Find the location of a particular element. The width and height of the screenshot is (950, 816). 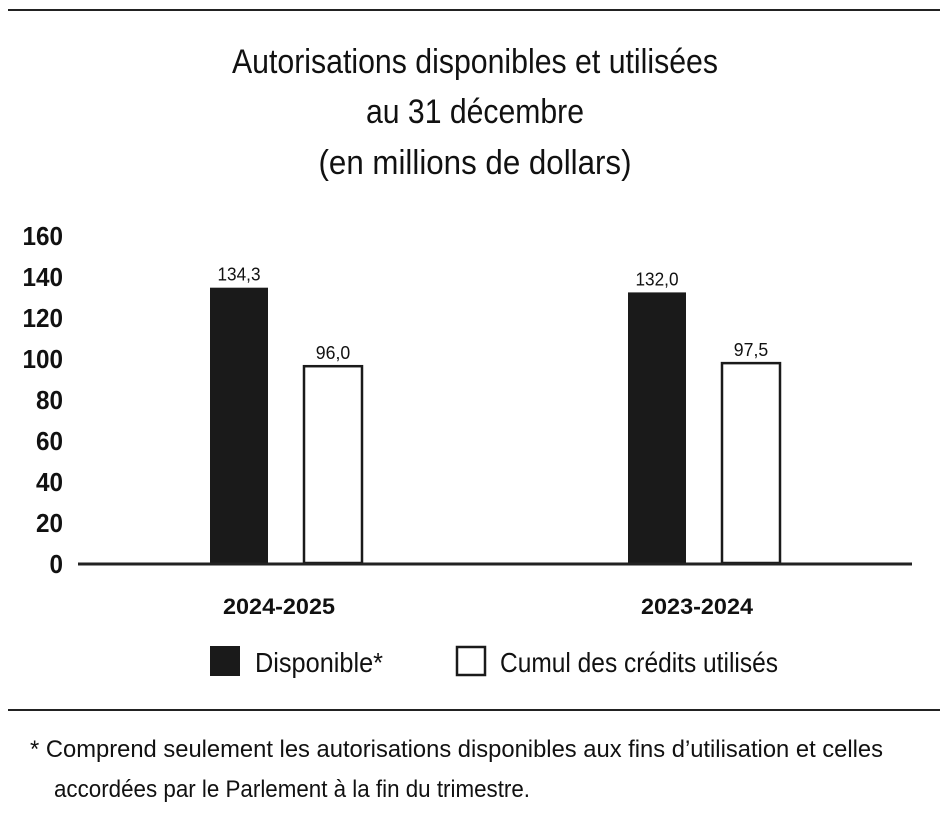

y-tick-label: 0 is located at coordinates (57, 564).